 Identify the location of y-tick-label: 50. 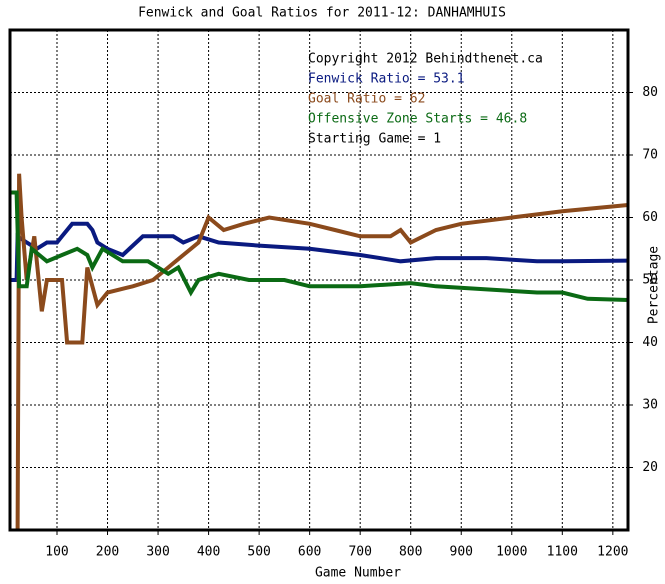
(650, 280).